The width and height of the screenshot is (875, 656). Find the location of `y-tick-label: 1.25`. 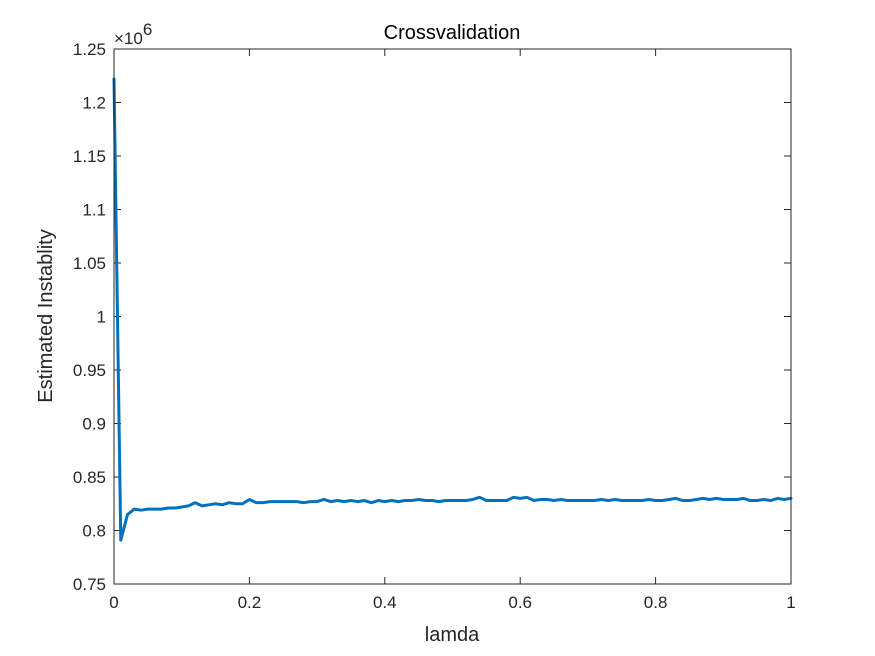

y-tick-label: 1.25 is located at coordinates (89, 49).